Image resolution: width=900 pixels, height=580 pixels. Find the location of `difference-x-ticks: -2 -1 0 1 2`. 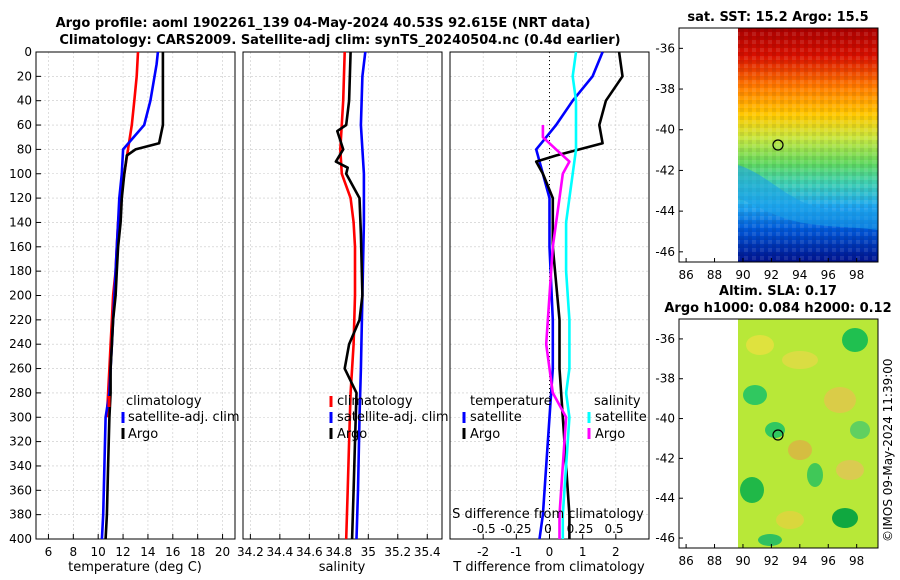

difference-x-ticks: -2 -1 0 1 2 is located at coordinates (548, 546).